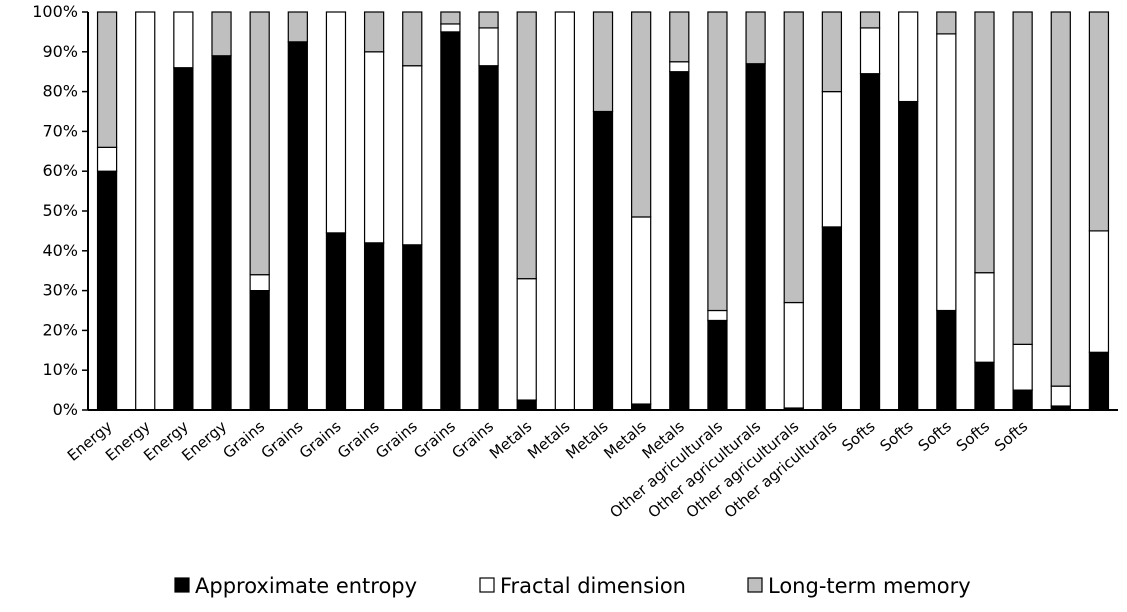 This screenshot has height=612, width=1127. What do you see at coordinates (60, 170) in the screenshot?
I see `y-tick-label: 60%` at bounding box center [60, 170].